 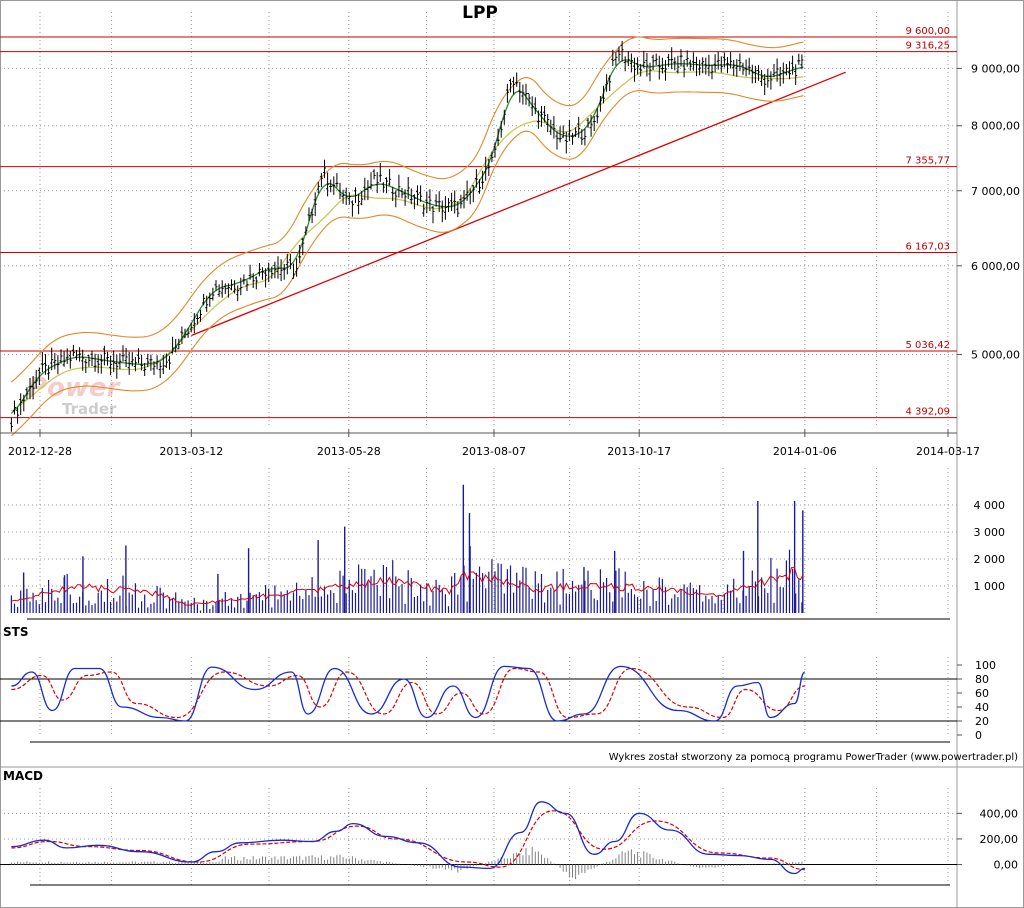 What do you see at coordinates (927, 412) in the screenshot?
I see `level-label: 4 392,09` at bounding box center [927, 412].